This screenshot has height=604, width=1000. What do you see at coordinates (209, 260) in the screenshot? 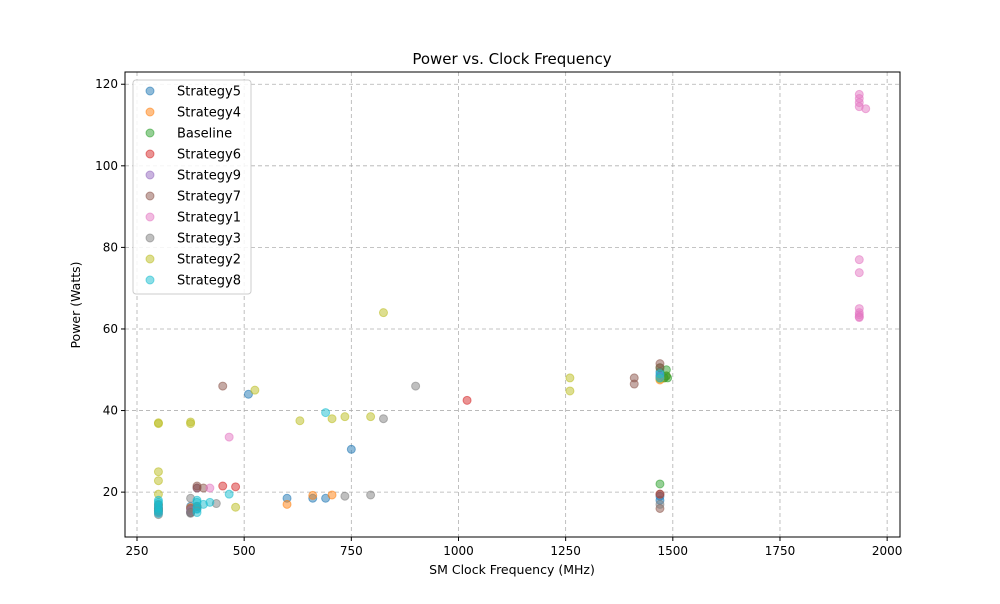
I see `legend-label: Strategy2` at bounding box center [209, 260].